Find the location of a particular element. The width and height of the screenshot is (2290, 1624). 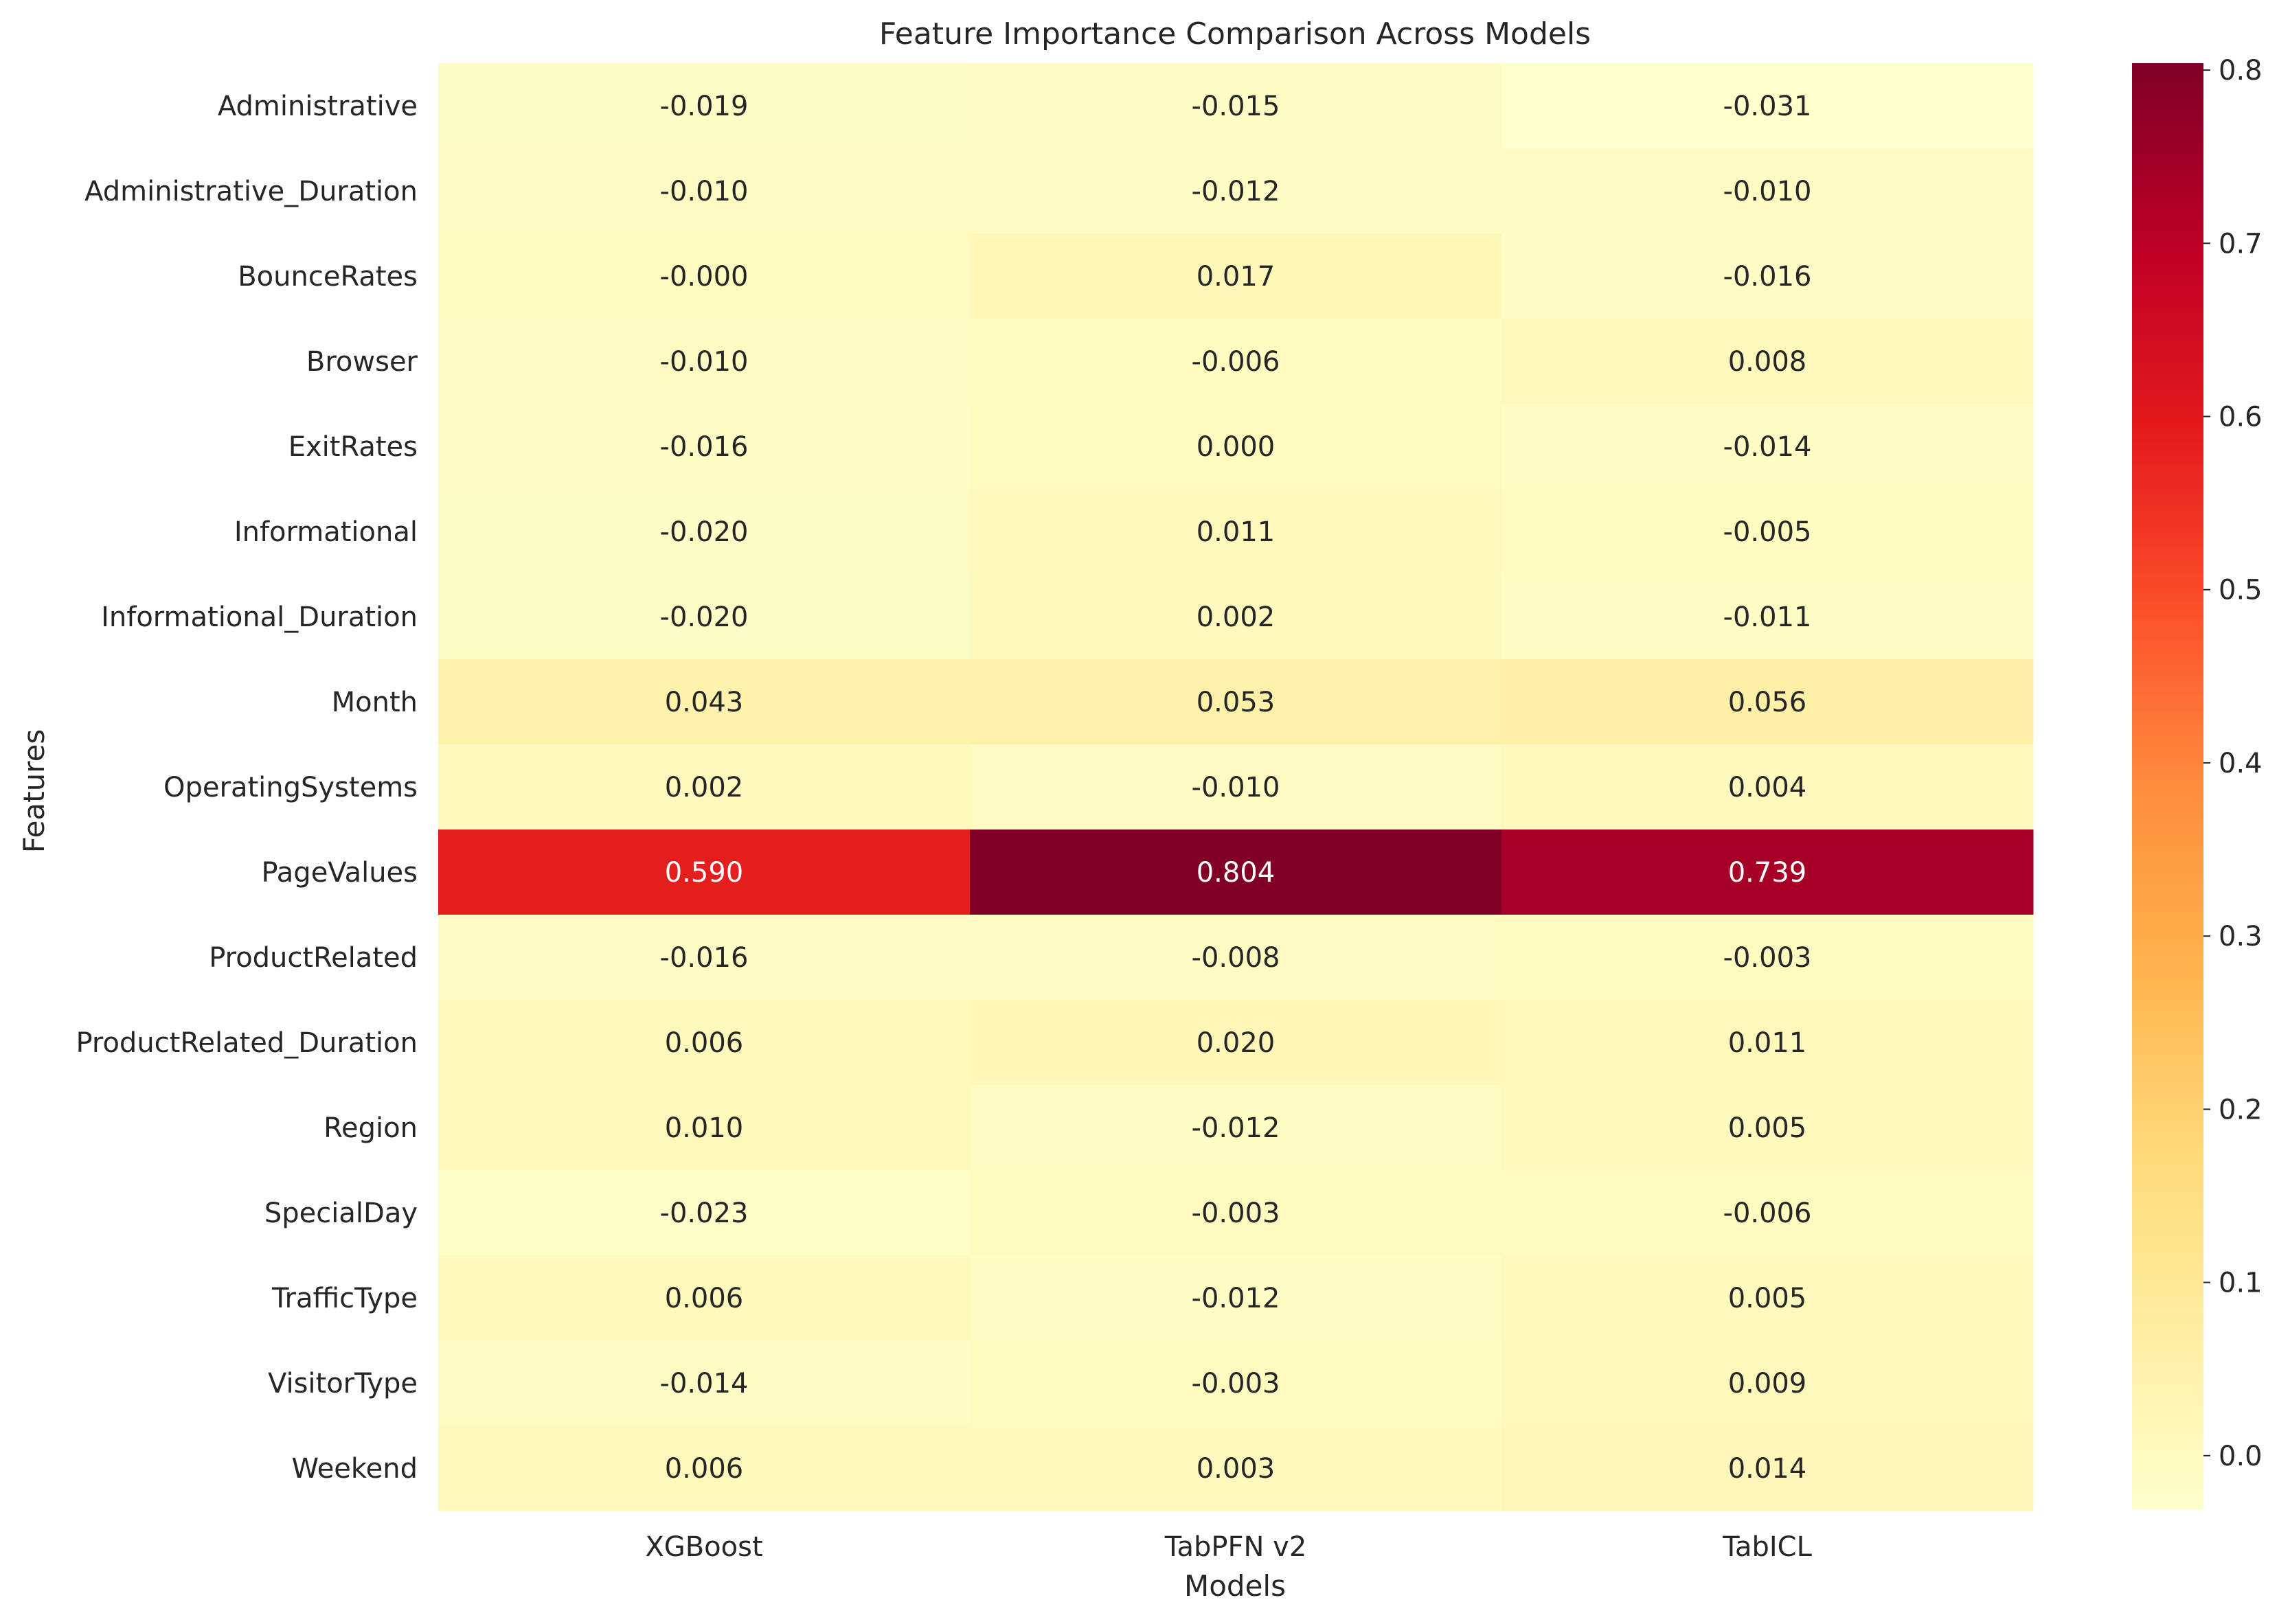

cell-value-label: 0.014 is located at coordinates (1768, 1469).